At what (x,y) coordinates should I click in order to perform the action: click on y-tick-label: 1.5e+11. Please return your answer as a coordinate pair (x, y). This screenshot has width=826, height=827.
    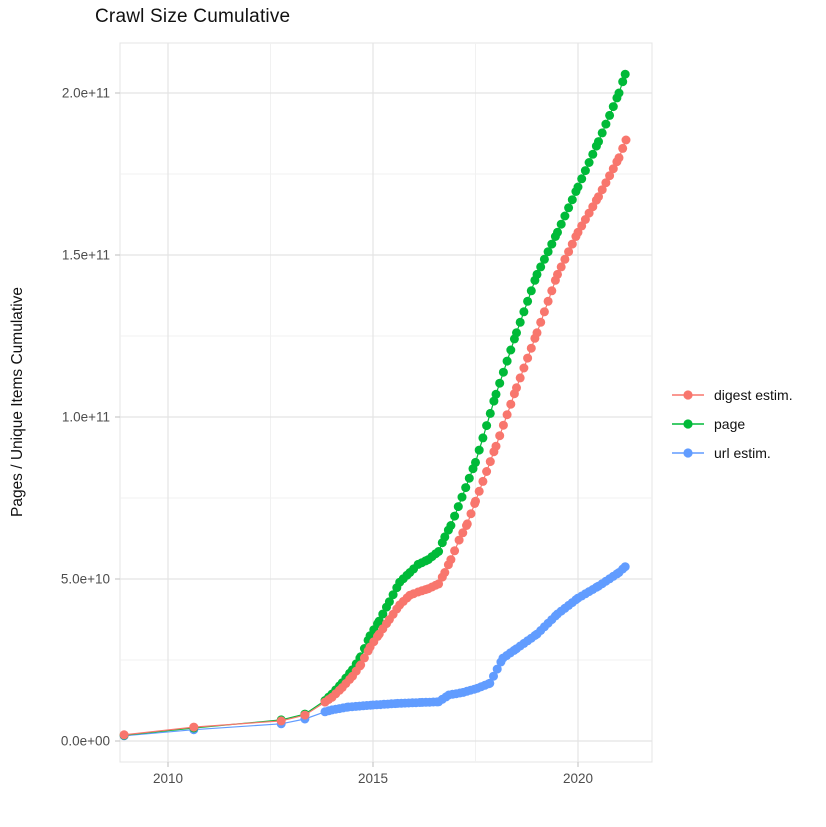
    Looking at the image, I should click on (86, 255).